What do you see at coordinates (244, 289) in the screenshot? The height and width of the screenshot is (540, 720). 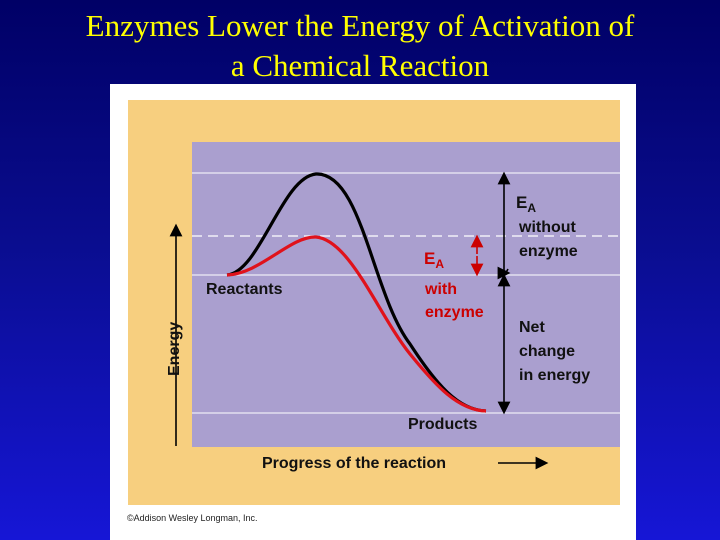 I see `reactants-label: Reactants` at bounding box center [244, 289].